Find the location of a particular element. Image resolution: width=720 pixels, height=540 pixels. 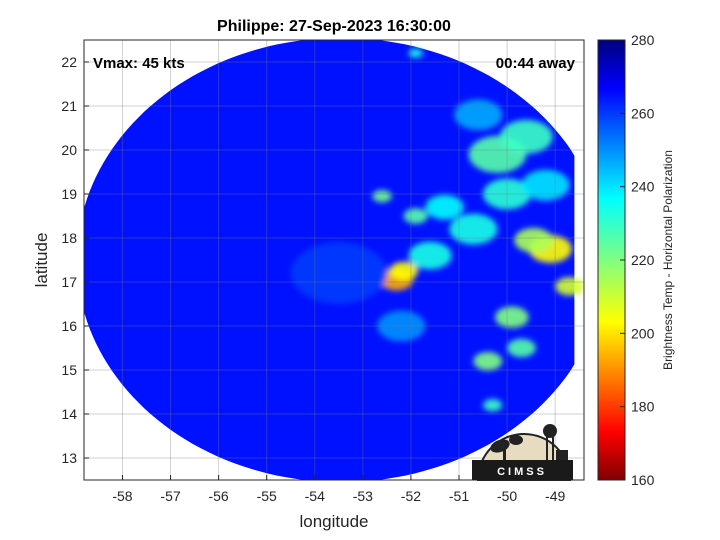

colorbar-tick-label: 160 is located at coordinates (643, 480).